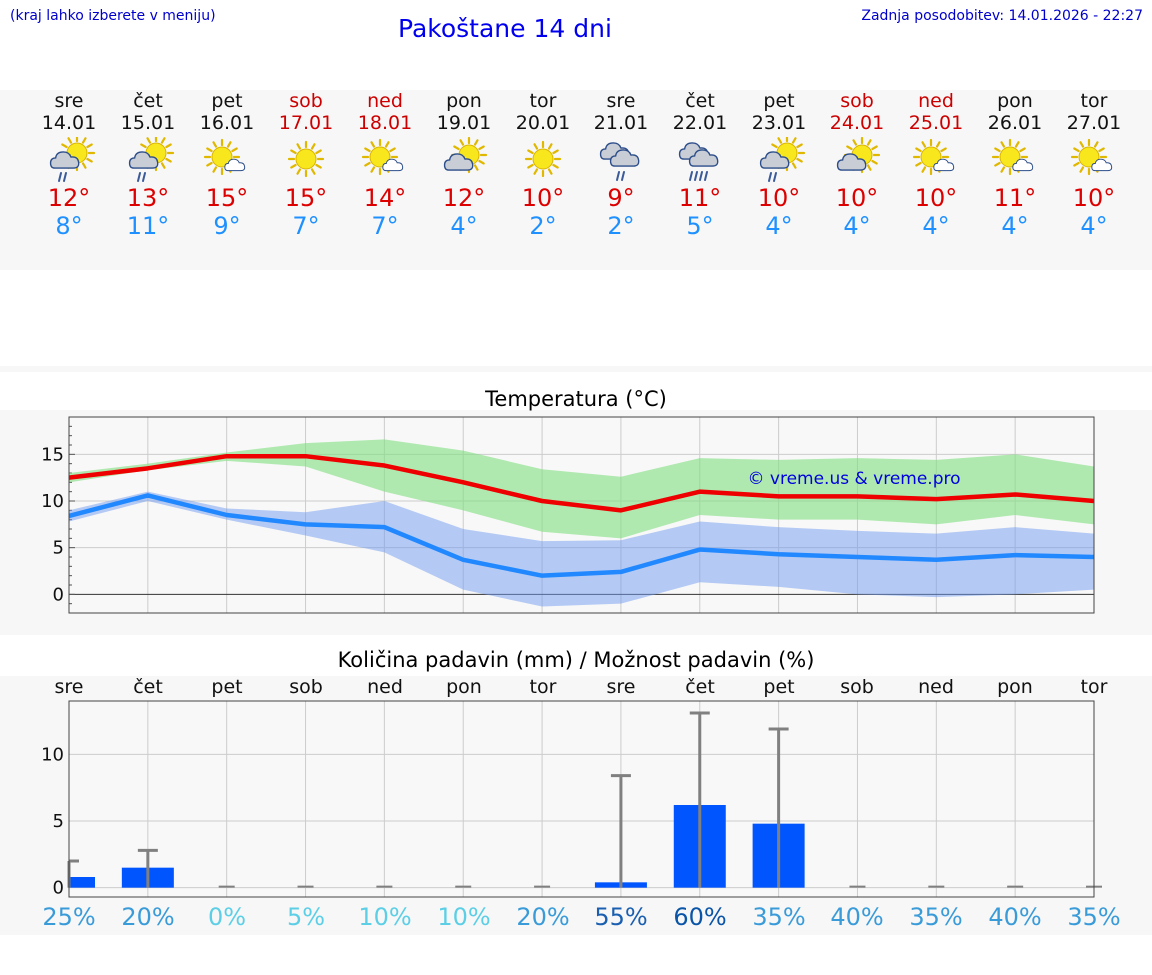 Image resolution: width=1152 pixels, height=975 pixels. Describe the element at coordinates (853, 479) in the screenshot. I see `watermark-text: © vreme.us & vreme.pro` at that location.